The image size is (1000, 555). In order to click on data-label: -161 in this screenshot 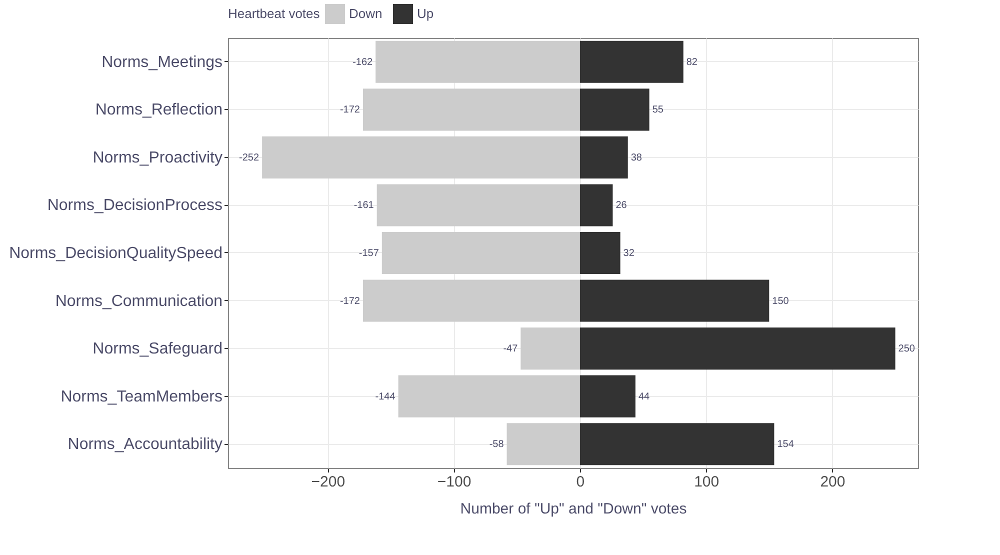, I will do `click(364, 206)`.